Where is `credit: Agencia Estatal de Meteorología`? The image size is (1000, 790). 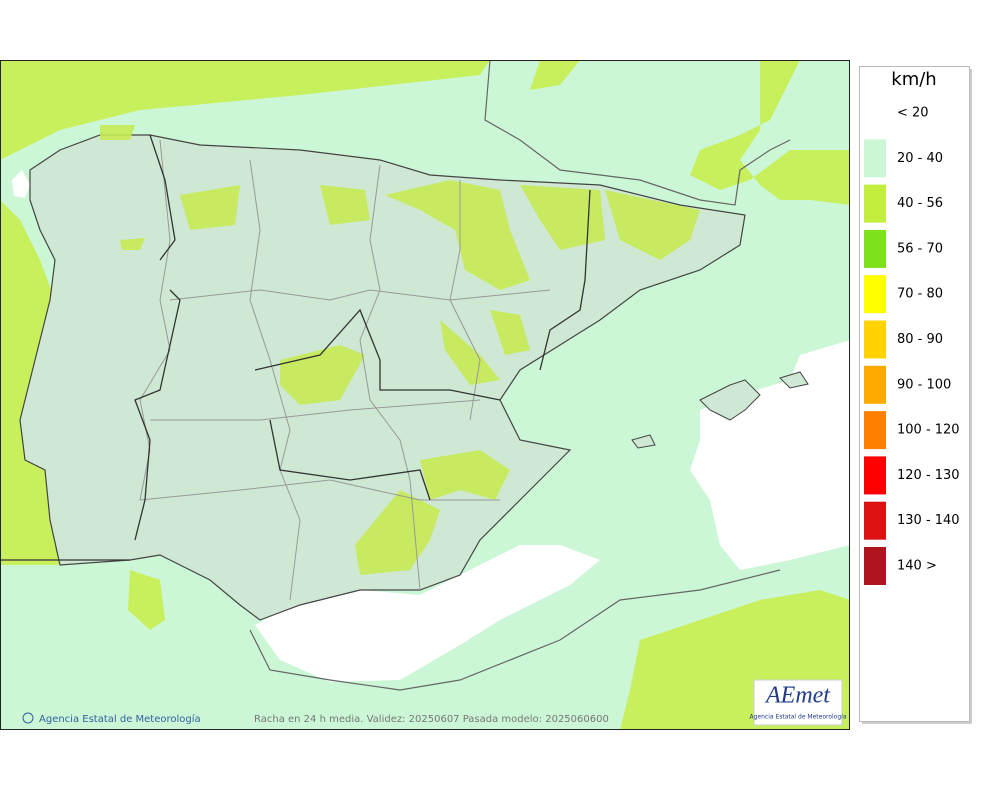 credit: Agencia Estatal de Meteorología is located at coordinates (120, 719).